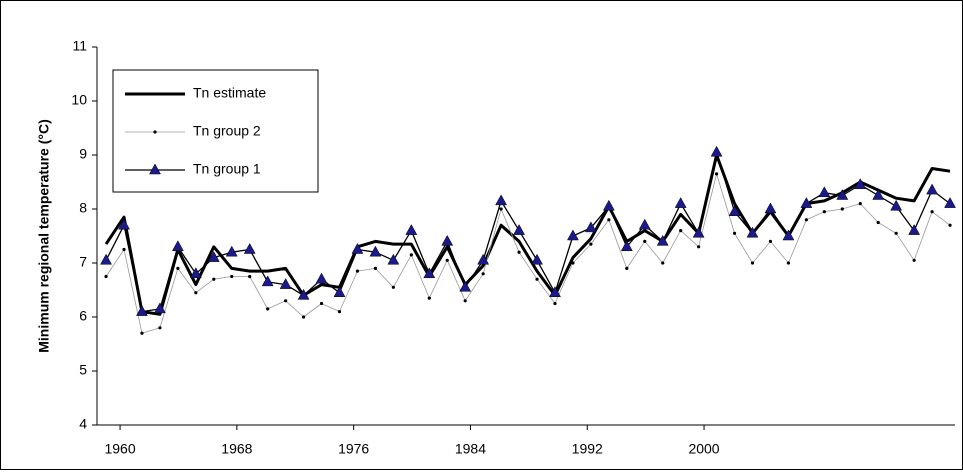 The width and height of the screenshot is (963, 475). Describe the element at coordinates (227, 131) in the screenshot. I see `legend-label: Tn group 2` at that location.